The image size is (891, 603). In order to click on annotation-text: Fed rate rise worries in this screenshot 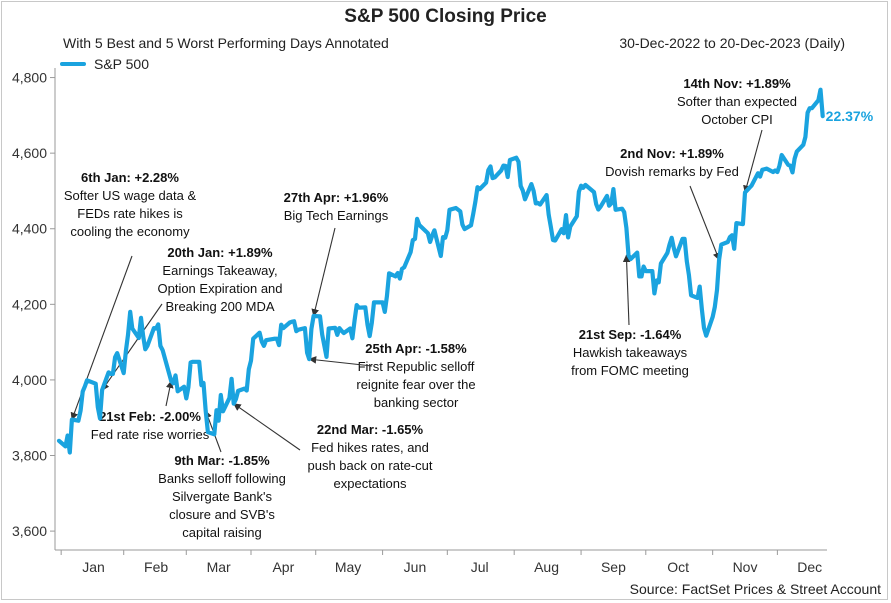, I will do `click(150, 434)`.